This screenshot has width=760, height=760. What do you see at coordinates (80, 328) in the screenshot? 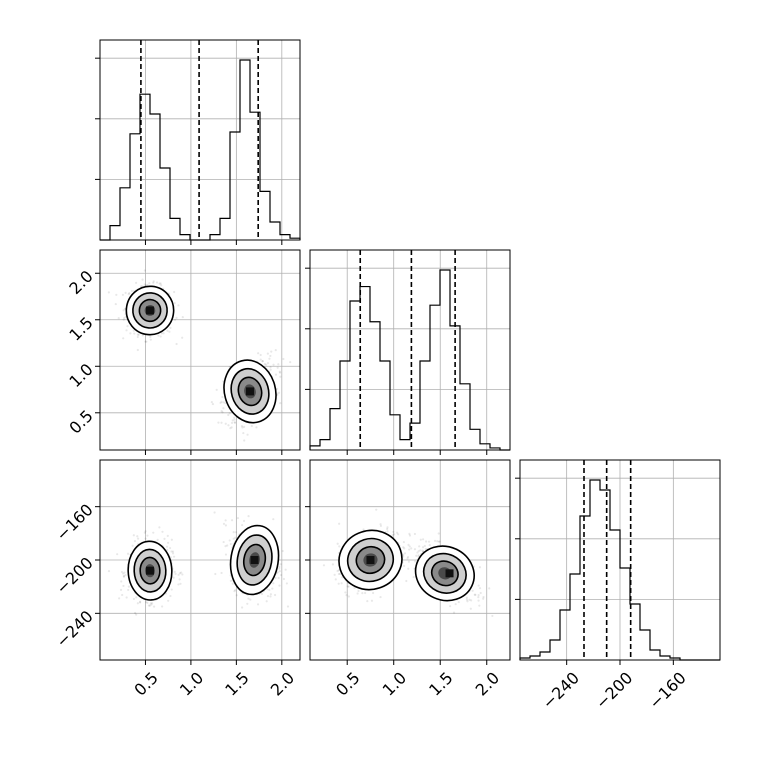
I see `y-tick-label: 1.5` at bounding box center [80, 328].